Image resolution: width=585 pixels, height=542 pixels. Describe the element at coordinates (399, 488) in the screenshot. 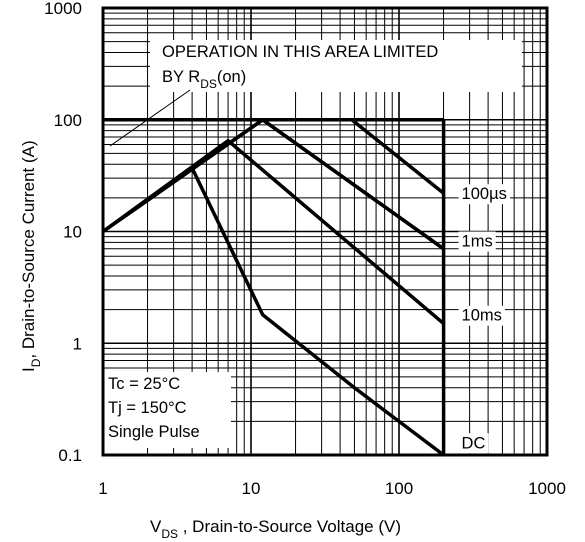

I see `x-tick-label: 100` at that location.